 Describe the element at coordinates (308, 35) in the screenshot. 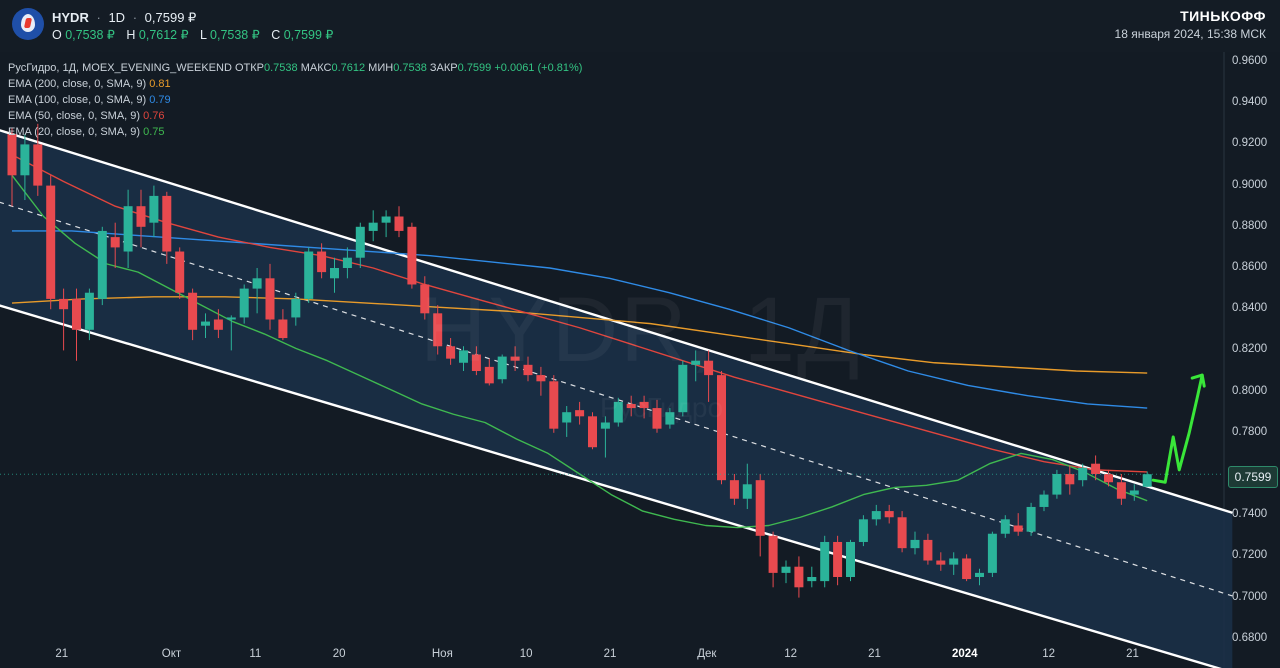

I see `ohlc-close-value: 0,7599 ₽` at that location.